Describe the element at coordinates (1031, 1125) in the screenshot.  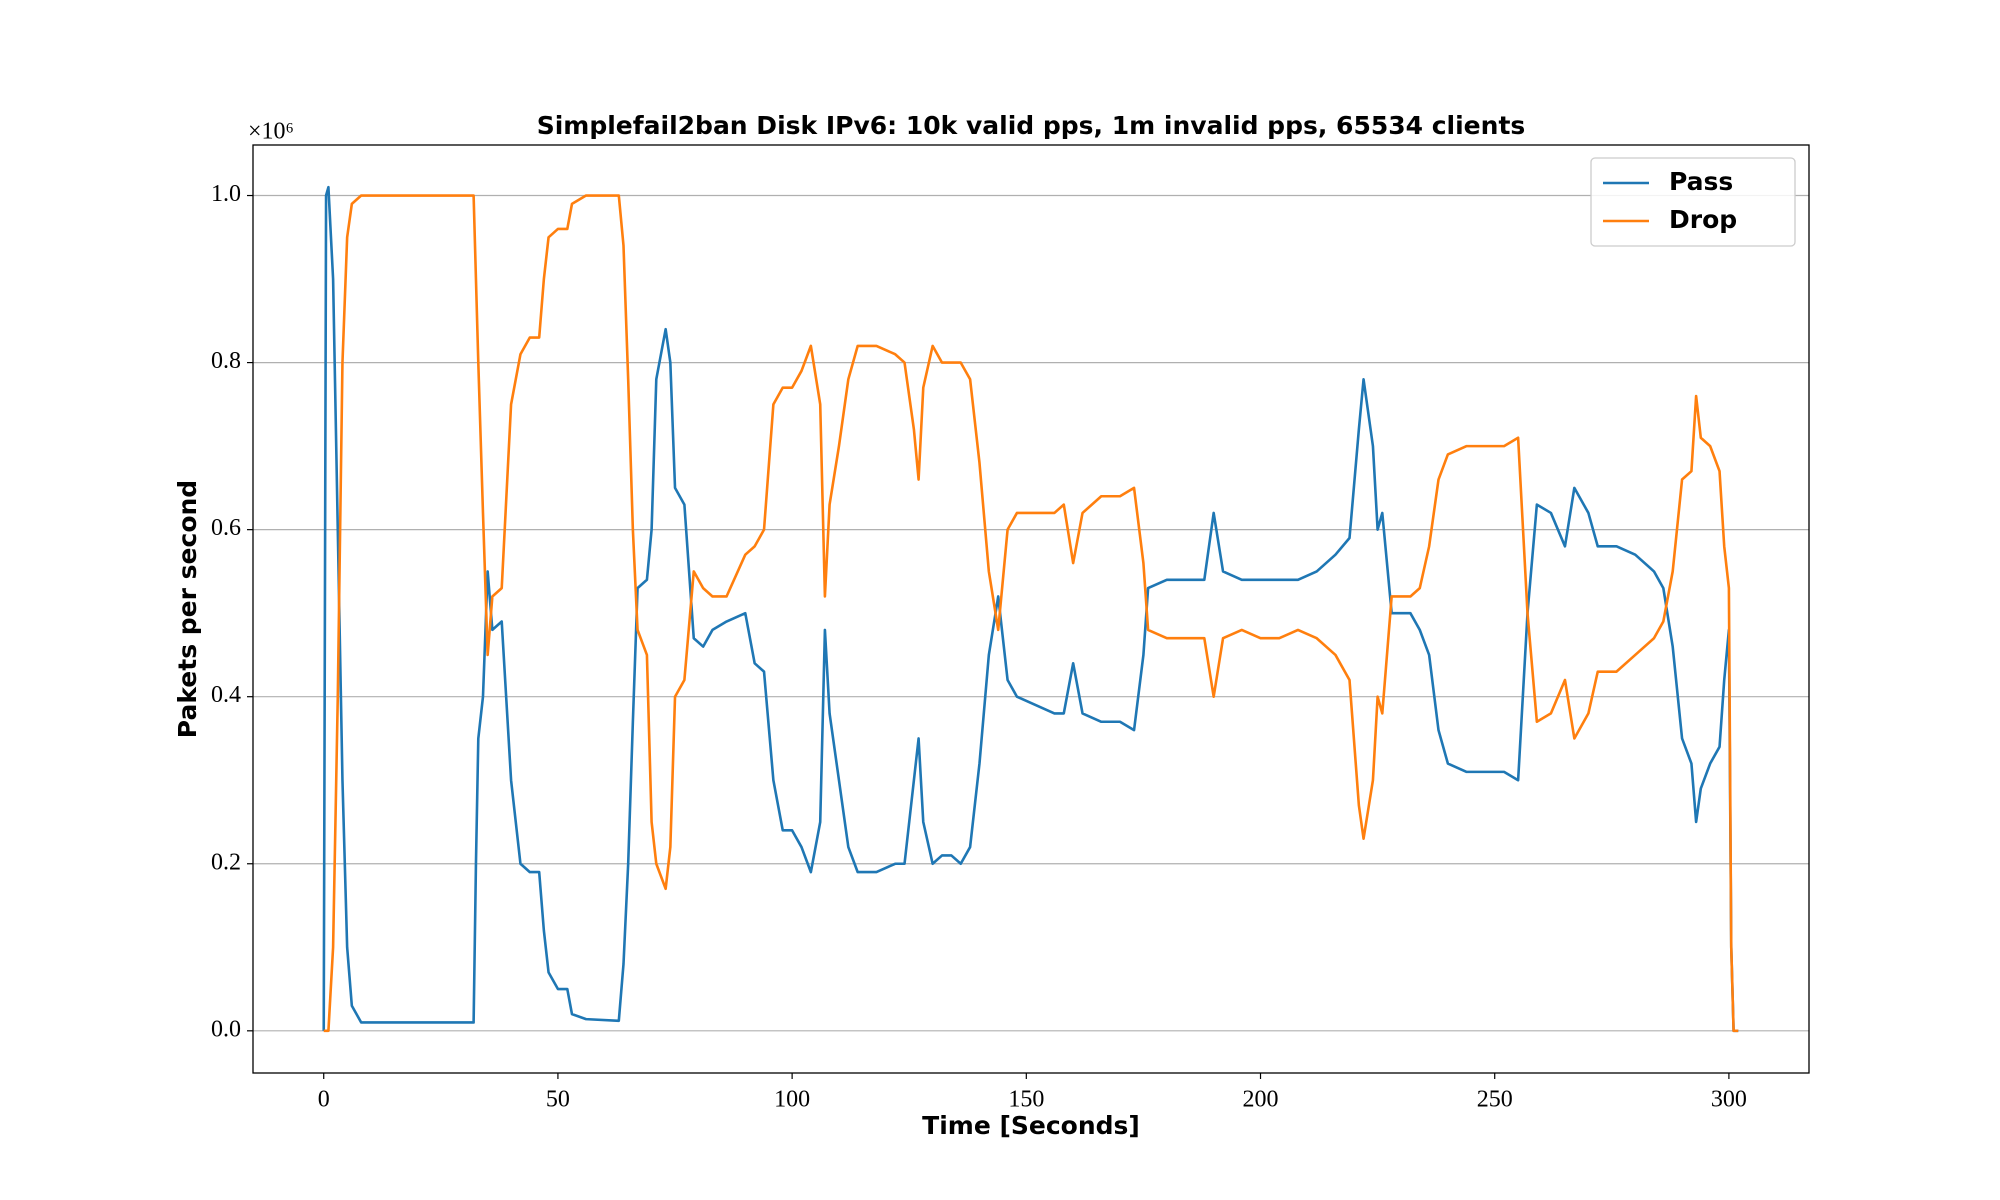
I see `x-axis-label: Time [Seconds]` at that location.